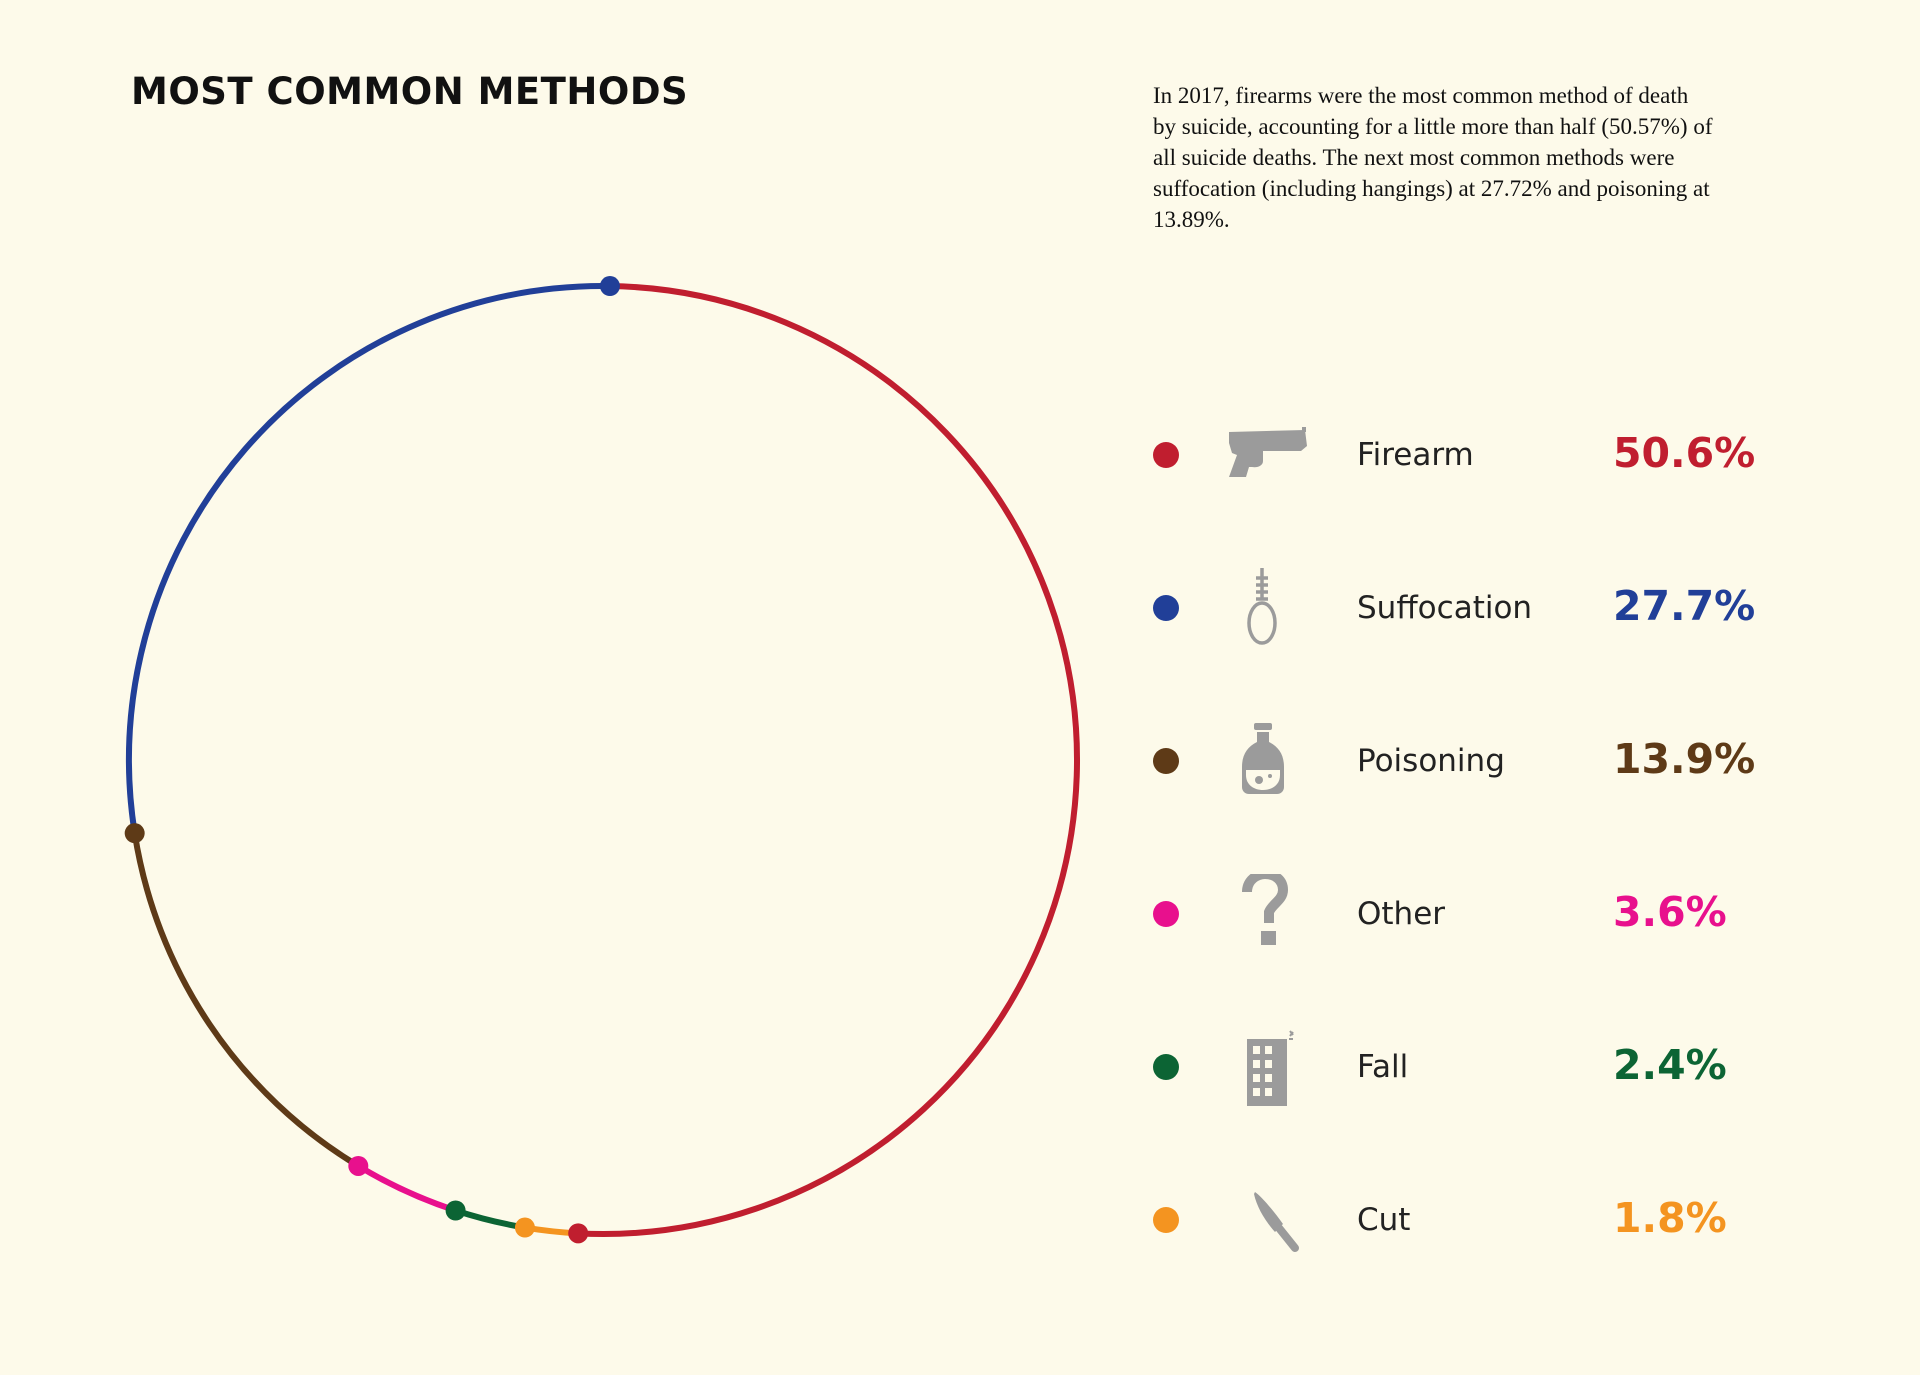  Describe the element at coordinates (1530, 1067) in the screenshot. I see `legend-item-fall: Fall 2.4%` at that location.